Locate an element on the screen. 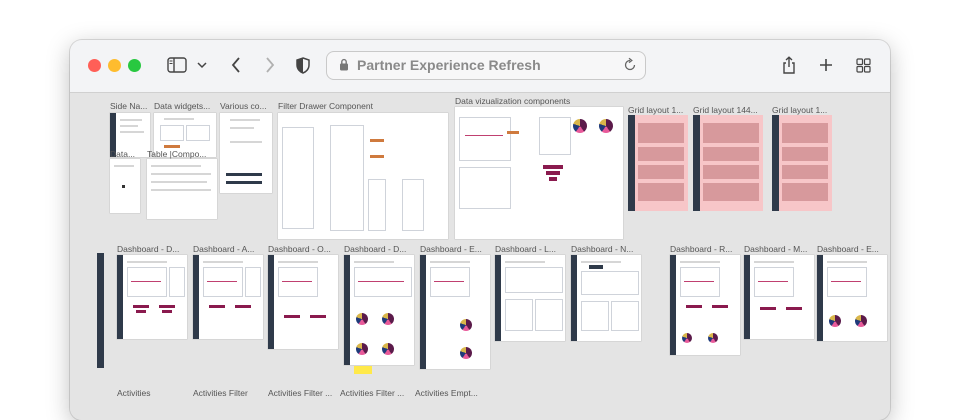 The width and height of the screenshot is (960, 420). page-title: Partner Experience Refresh is located at coordinates (449, 65).